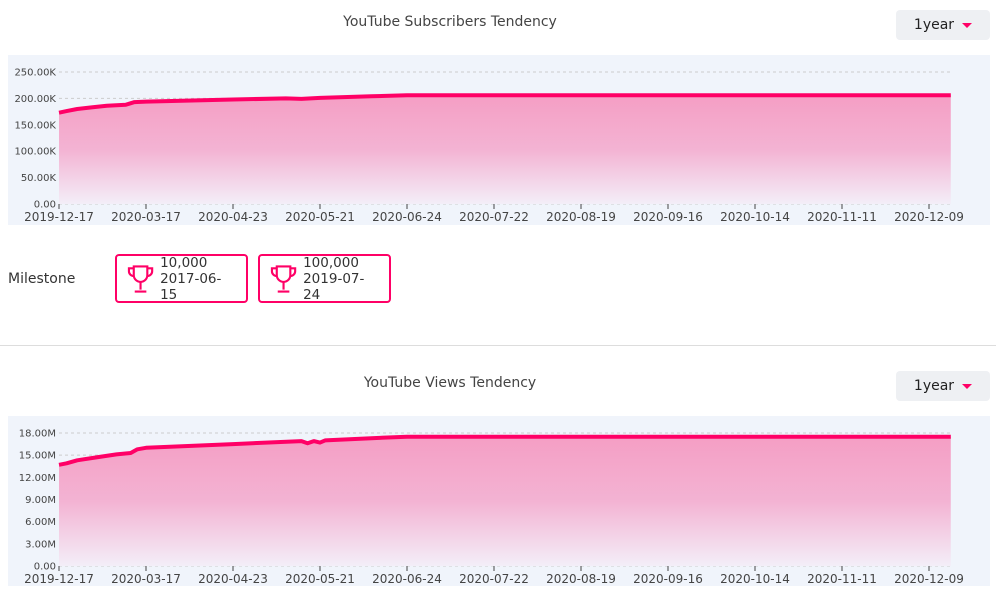  What do you see at coordinates (37, 434) in the screenshot?
I see `y-tick-label: 18.00M` at bounding box center [37, 434].